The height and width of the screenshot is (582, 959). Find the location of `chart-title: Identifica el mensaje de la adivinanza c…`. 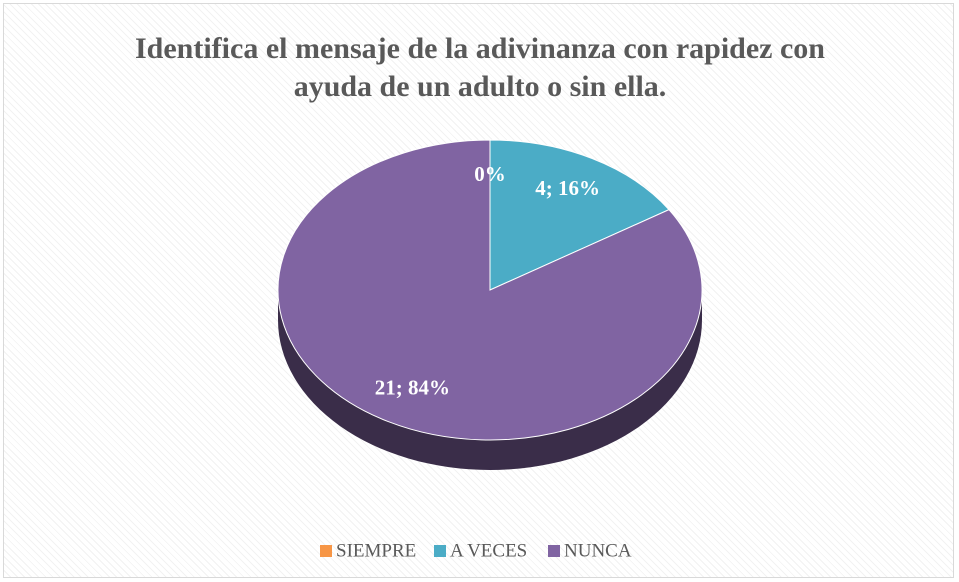

chart-title: Identifica el mensaje de la adivinanza c… is located at coordinates (480, 67).